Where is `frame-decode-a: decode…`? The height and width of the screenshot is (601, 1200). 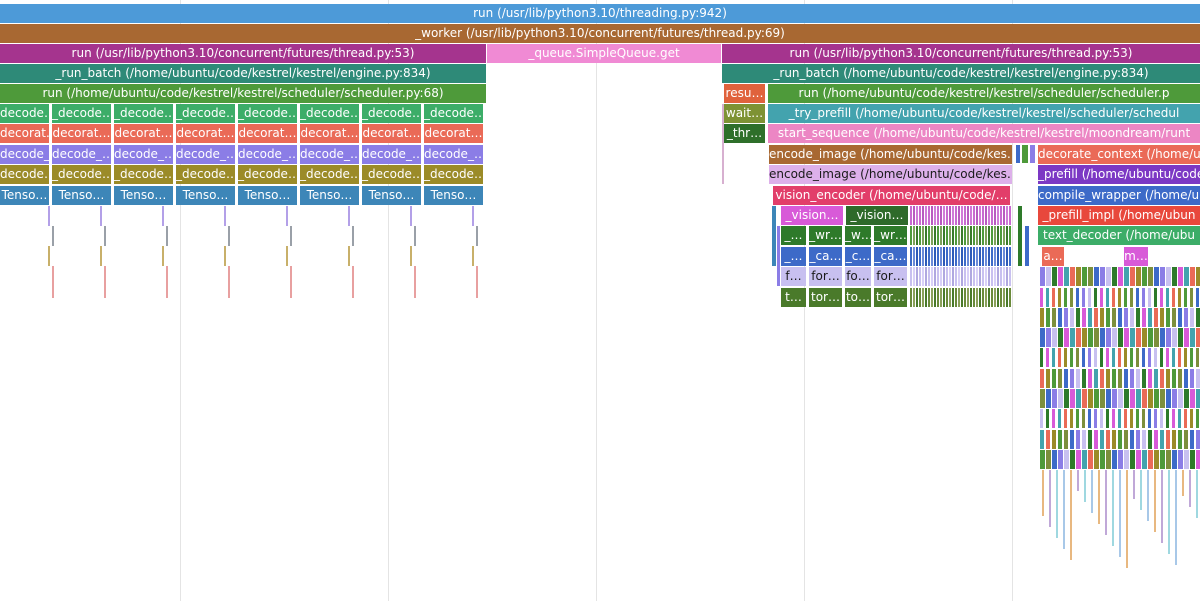 frame-decode-a: decode… is located at coordinates (24, 113).